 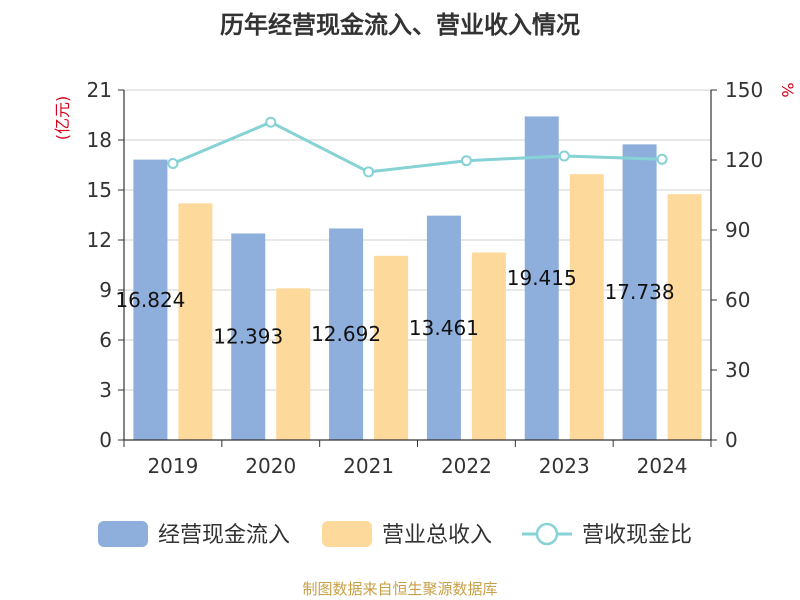 I want to click on legend-line-marker, so click(x=547, y=534).